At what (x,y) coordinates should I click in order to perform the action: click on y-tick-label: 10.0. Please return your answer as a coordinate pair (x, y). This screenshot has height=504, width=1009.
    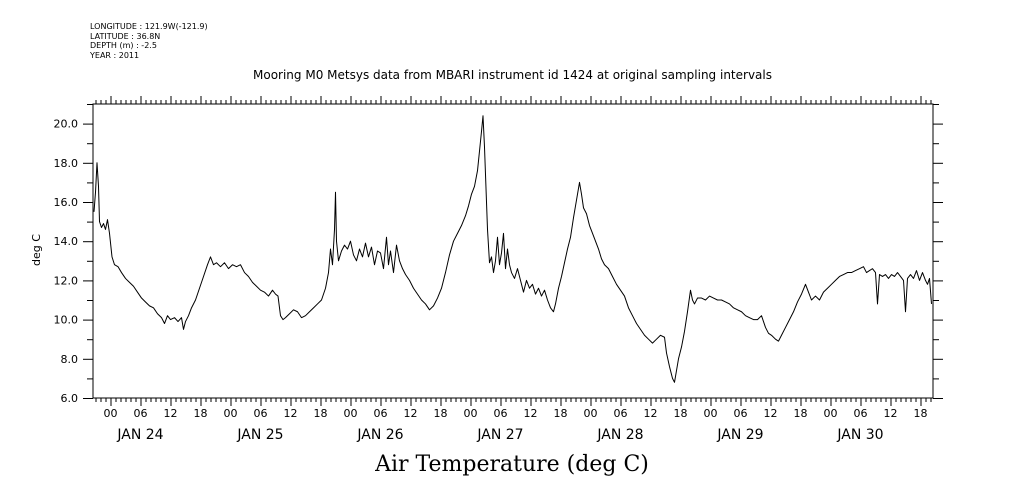
    Looking at the image, I should click on (66, 320).